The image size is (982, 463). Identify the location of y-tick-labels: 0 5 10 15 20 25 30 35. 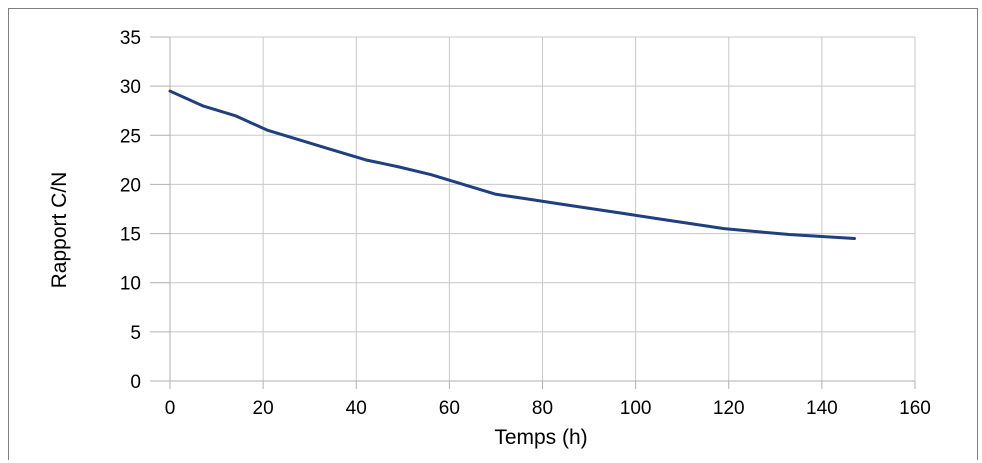
(130, 210).